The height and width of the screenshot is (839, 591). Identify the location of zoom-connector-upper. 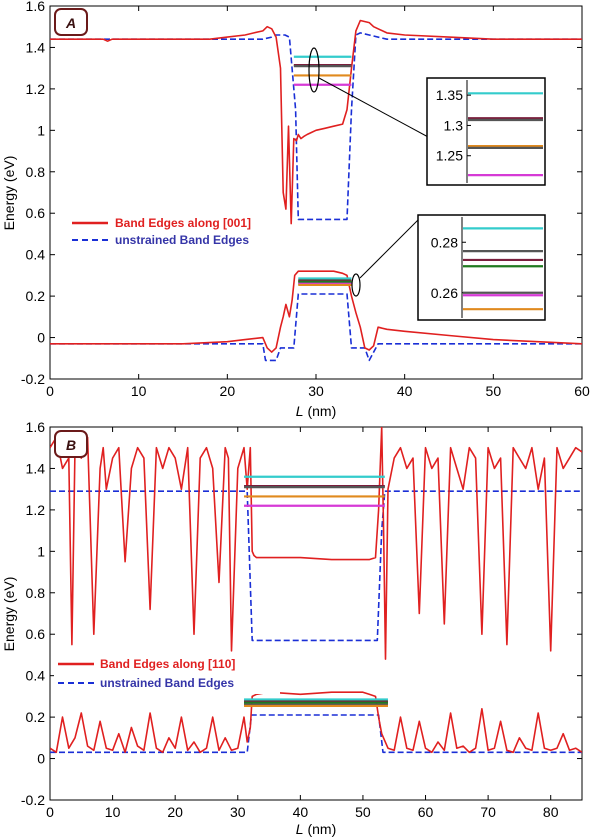
(374, 108).